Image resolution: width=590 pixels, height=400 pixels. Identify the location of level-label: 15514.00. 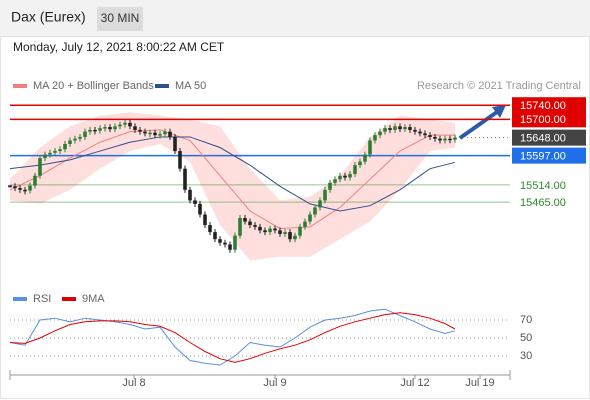
(543, 186).